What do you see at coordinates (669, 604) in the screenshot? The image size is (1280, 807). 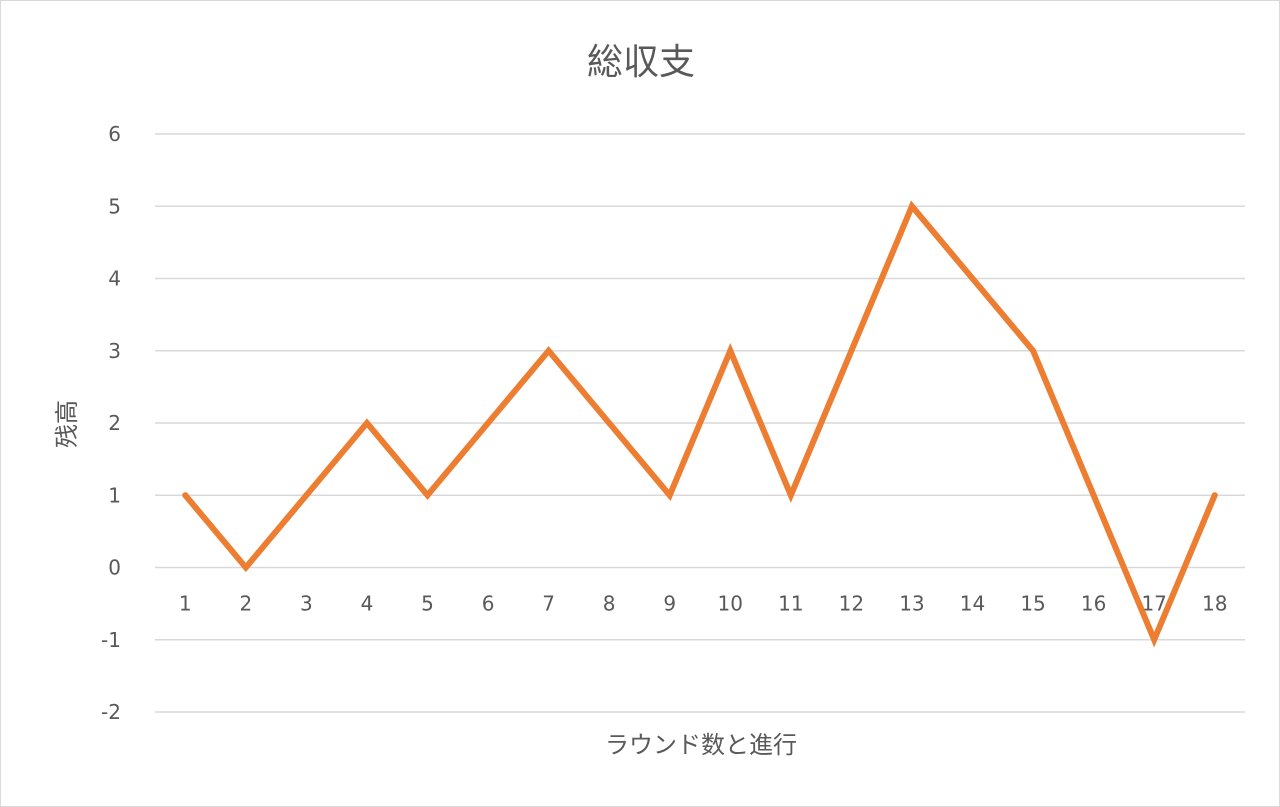 I see `x-tick-label: 9` at bounding box center [669, 604].